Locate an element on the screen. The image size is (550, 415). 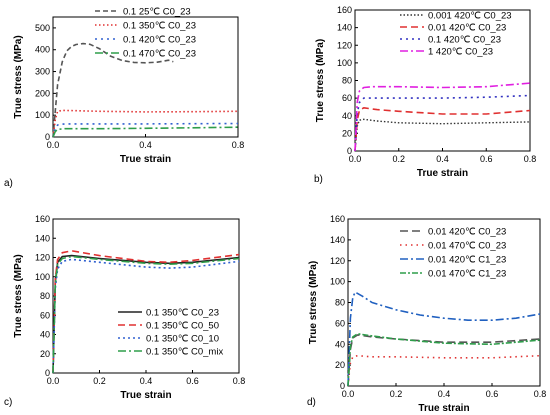
legend-label: 1 420℃ C0_23 is located at coordinates (460, 52).